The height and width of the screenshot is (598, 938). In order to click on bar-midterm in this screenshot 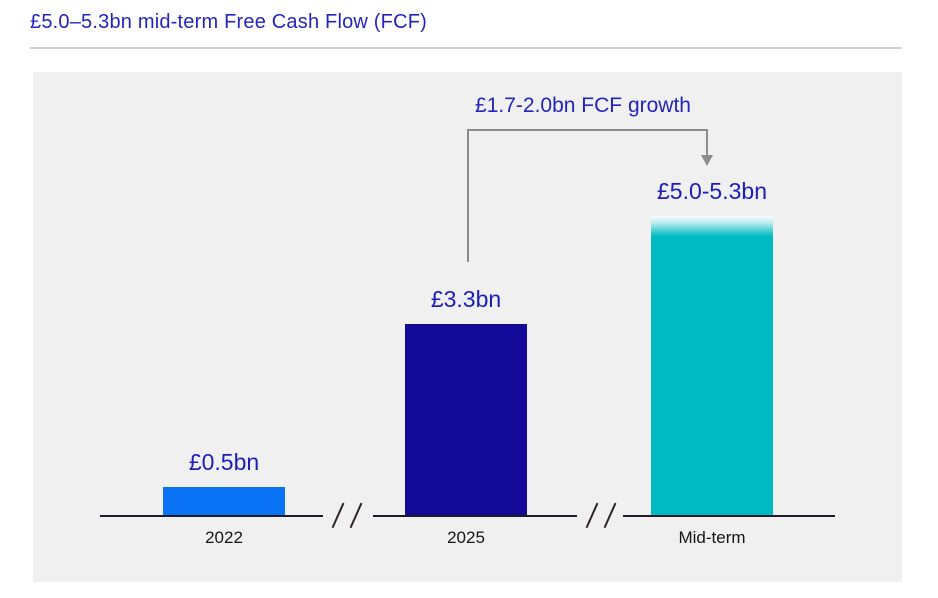, I will do `click(712, 366)`.